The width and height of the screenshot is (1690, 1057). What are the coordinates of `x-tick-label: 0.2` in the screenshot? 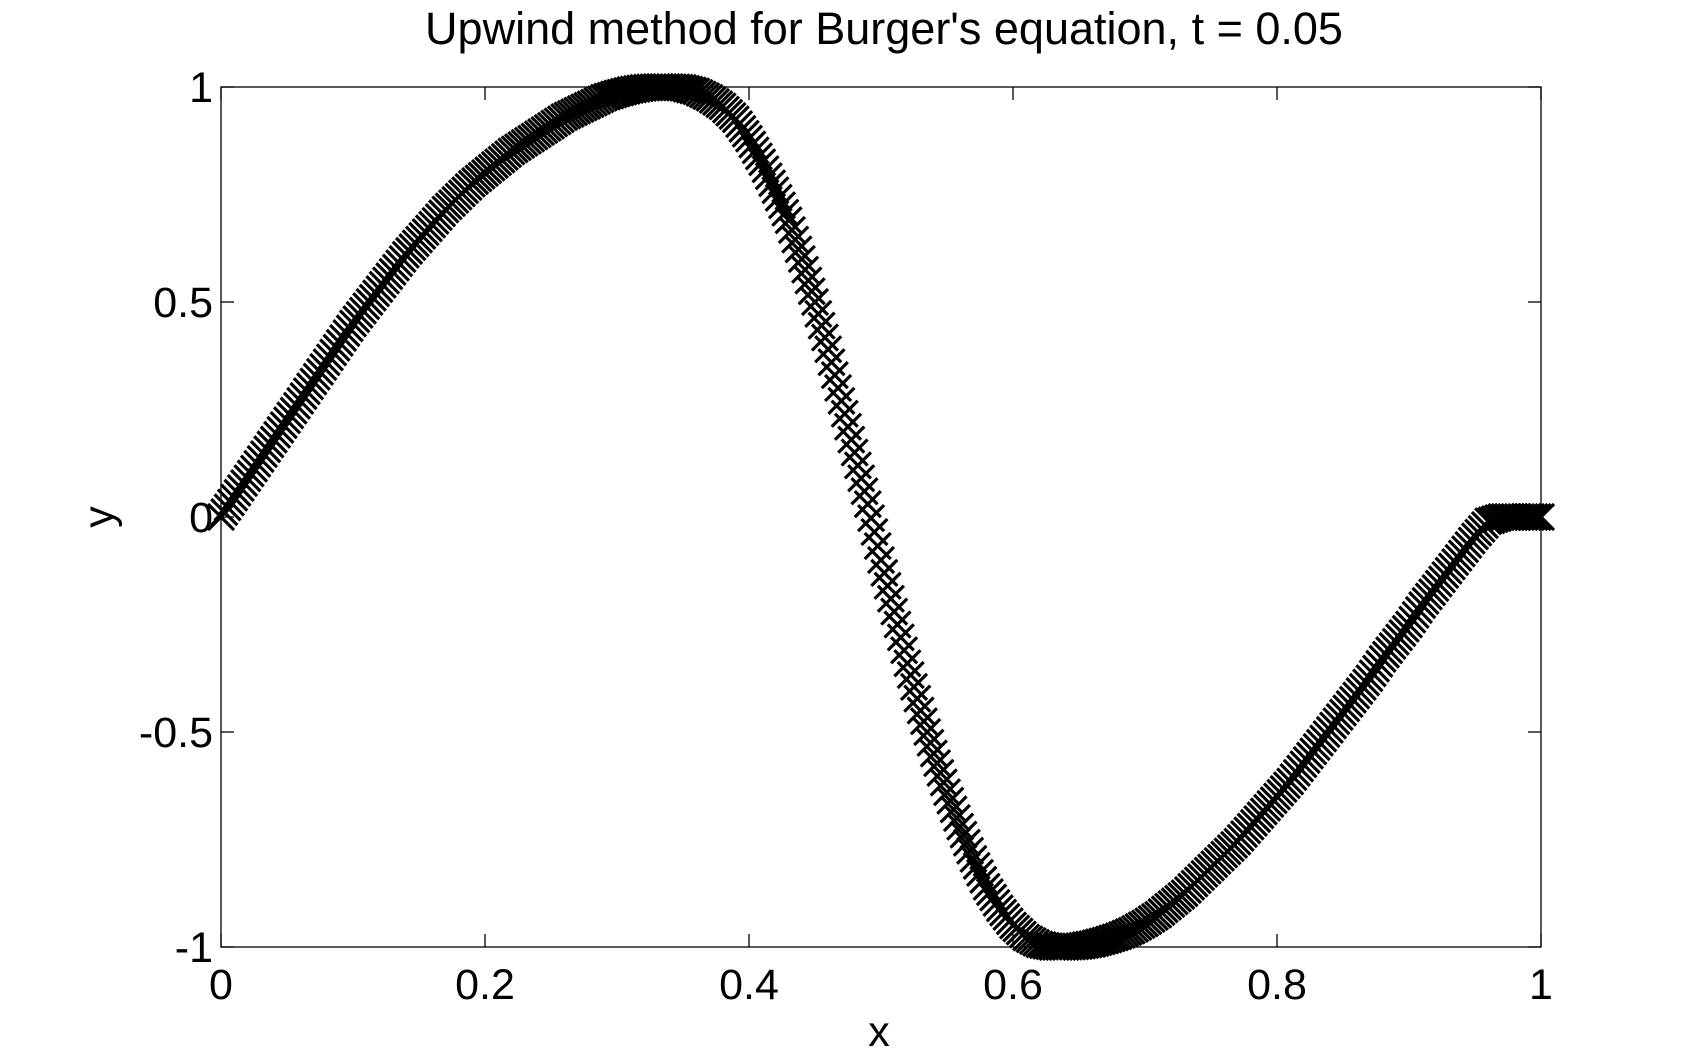 It's located at (485, 985).